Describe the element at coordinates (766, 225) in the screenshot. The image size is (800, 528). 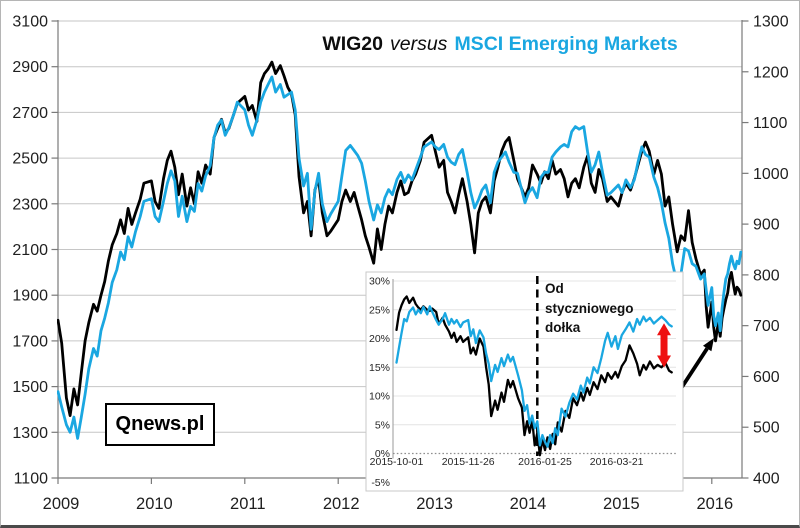
I see `right-axis-label: 900` at that location.